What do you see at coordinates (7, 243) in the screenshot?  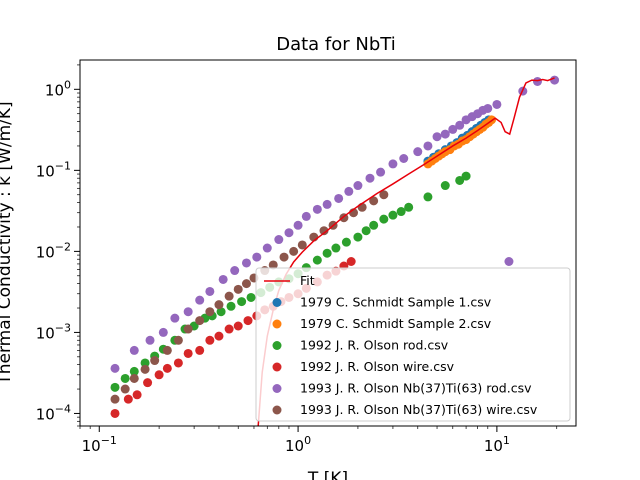 I see `y-axis-label: Thermal Conductivity : k [W/m/K]` at bounding box center [7, 243].